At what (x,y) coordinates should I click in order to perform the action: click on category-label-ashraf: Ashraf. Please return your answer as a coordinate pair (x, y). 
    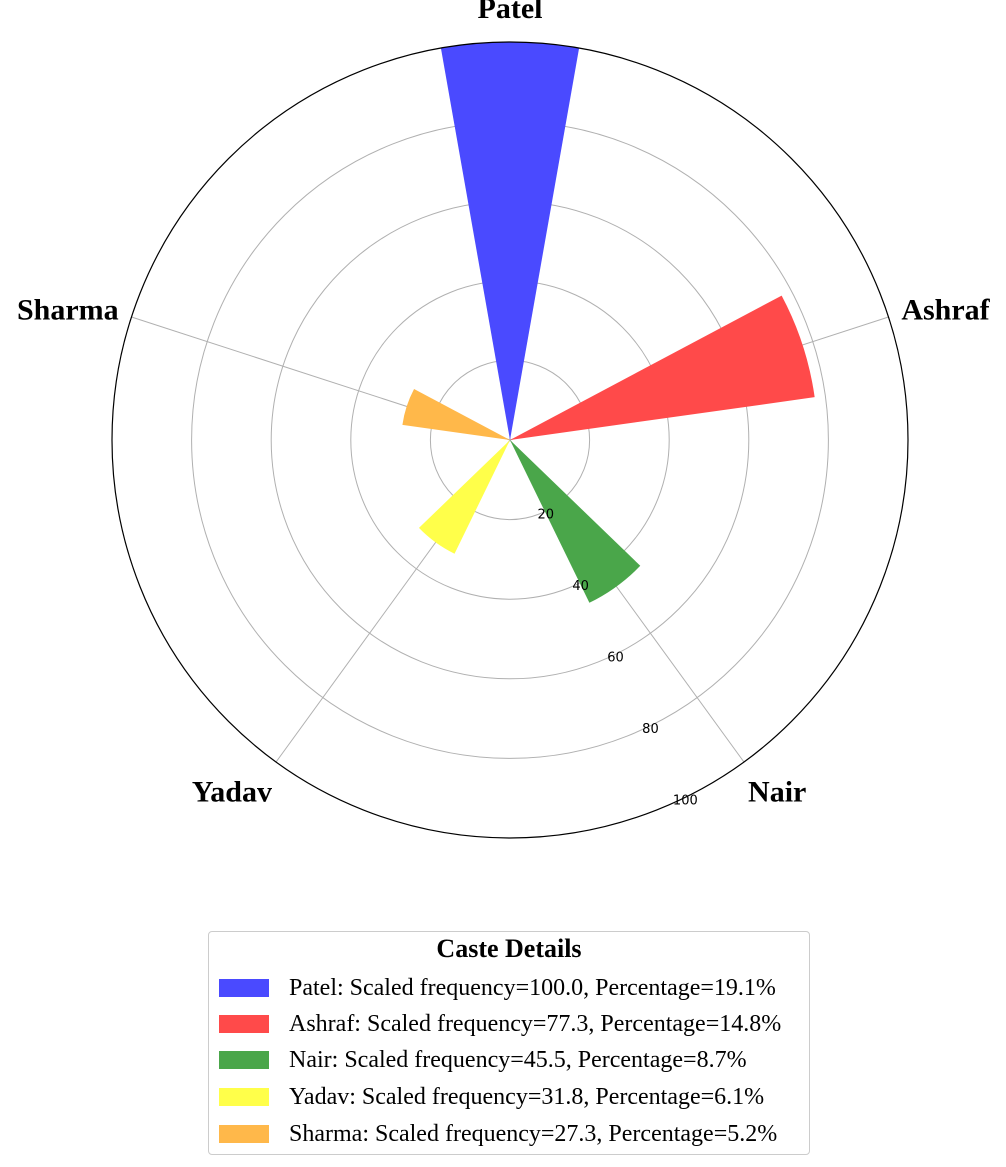
    Looking at the image, I should click on (945, 310).